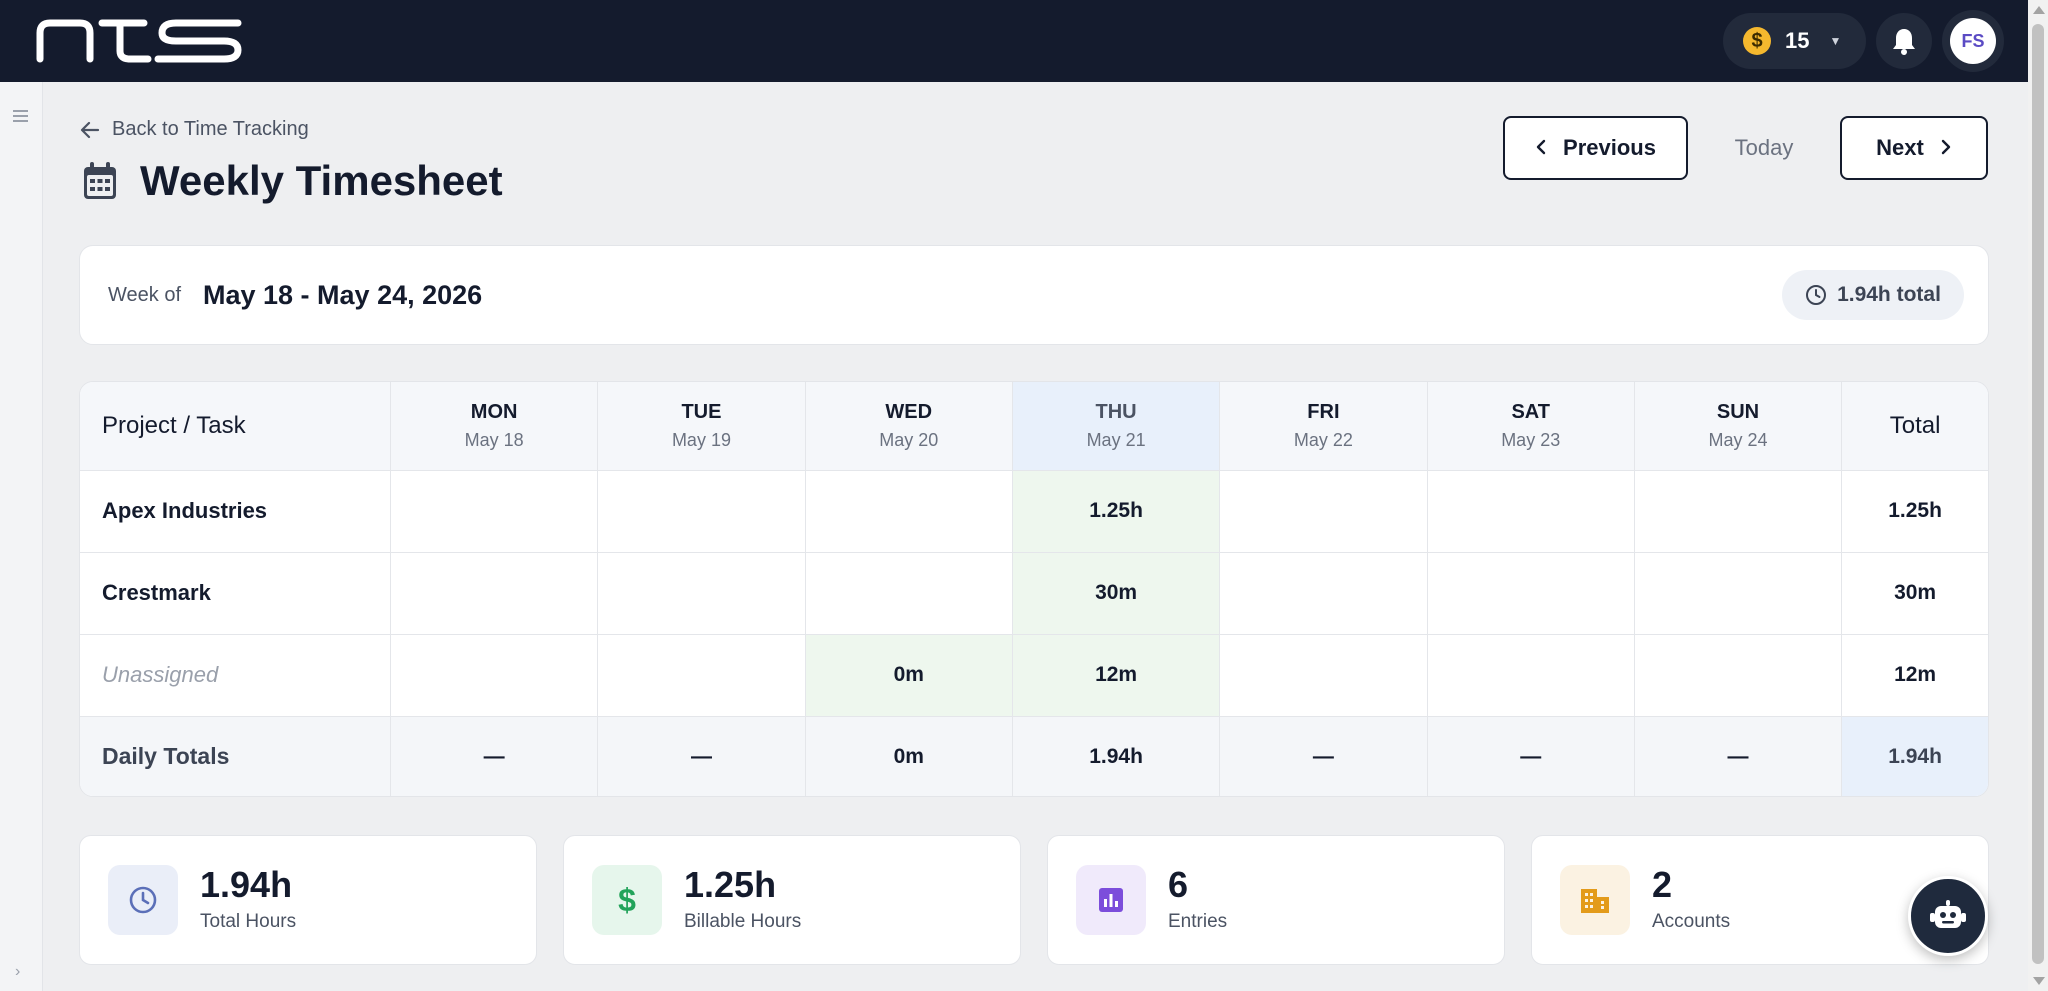  I want to click on page-header: Weekly Timesheet, so click(292, 181).